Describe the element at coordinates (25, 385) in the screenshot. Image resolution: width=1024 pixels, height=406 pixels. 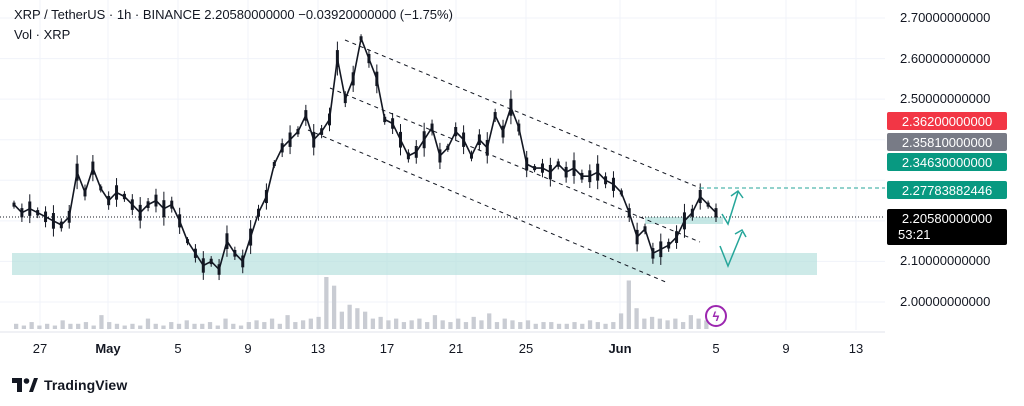
I see `tradingview-icon` at that location.